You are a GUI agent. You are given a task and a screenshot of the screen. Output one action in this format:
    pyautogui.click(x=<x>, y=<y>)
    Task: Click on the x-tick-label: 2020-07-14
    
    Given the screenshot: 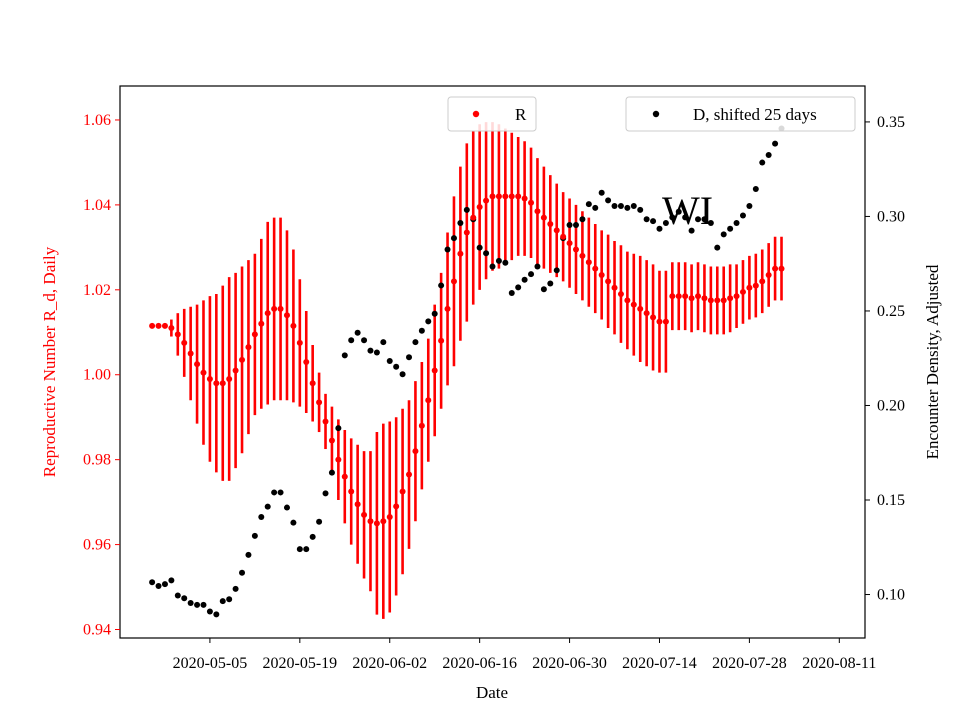 What is the action you would take?
    pyautogui.click(x=659, y=663)
    